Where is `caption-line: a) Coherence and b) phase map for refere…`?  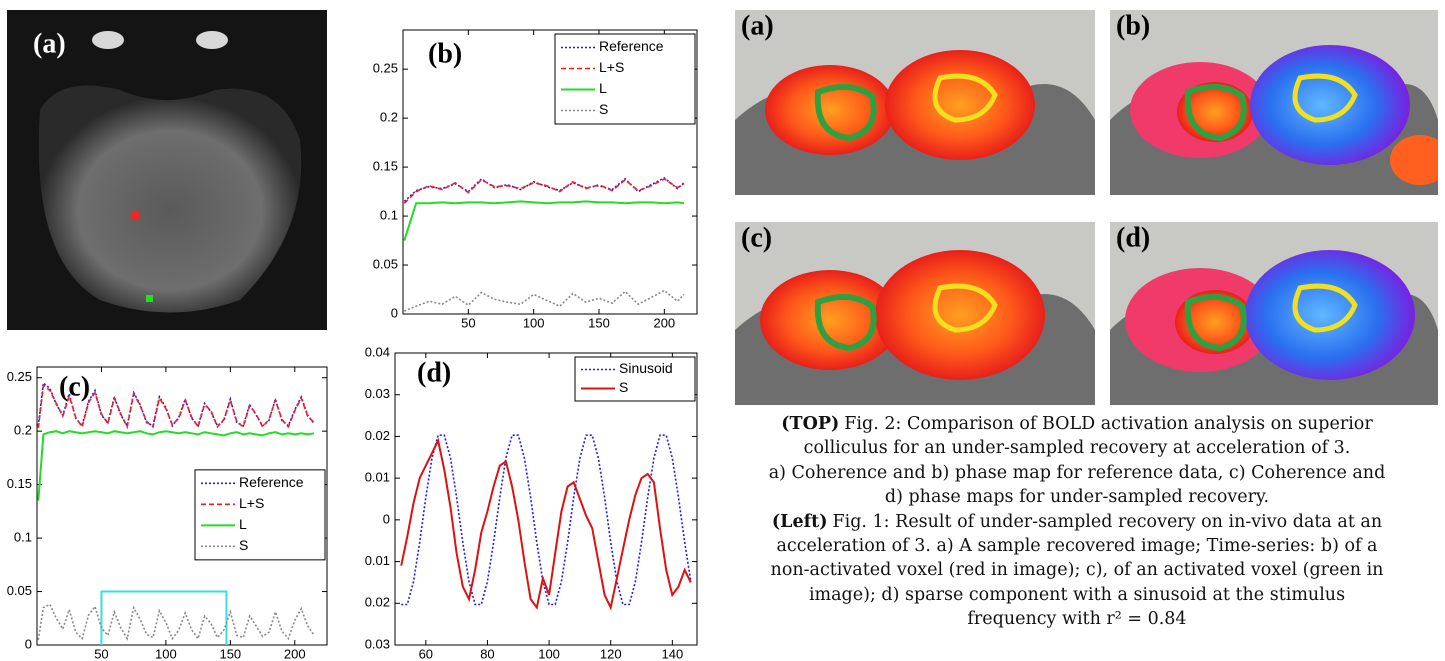
caption-line: a) Coherence and b) phase map for refere… is located at coordinates (1077, 472).